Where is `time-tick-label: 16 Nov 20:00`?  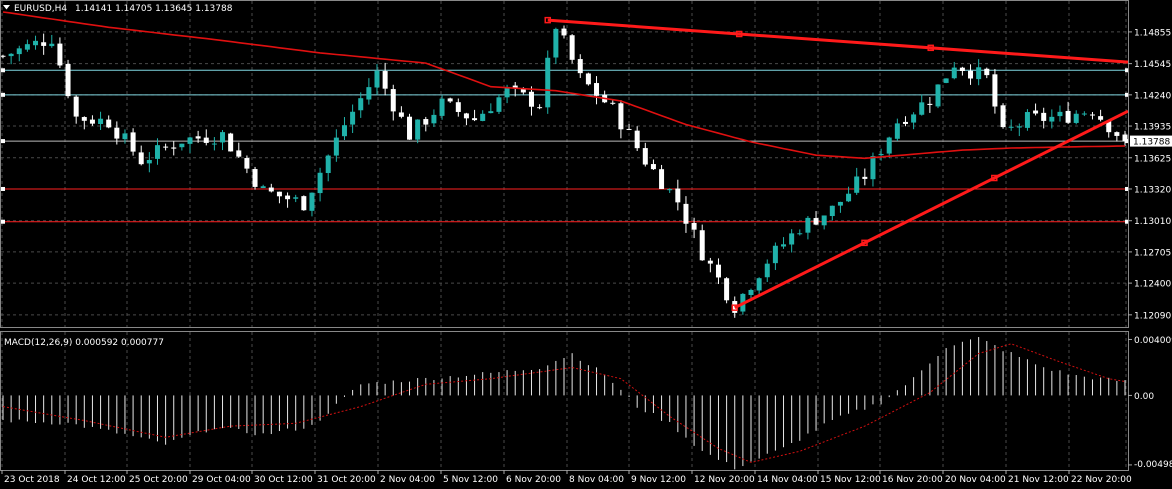 time-tick-label: 16 Nov 20:00 is located at coordinates (912, 480).